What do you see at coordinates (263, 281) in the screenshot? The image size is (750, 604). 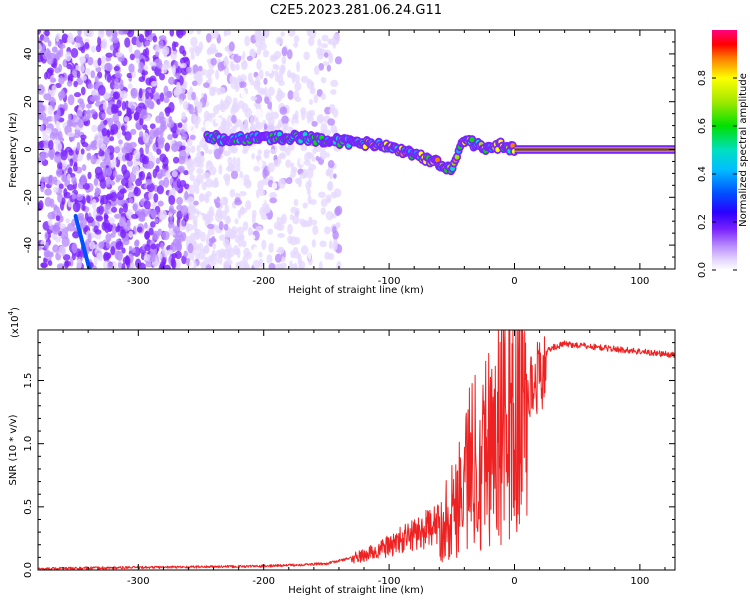 I see `spectrogram-x-tick-label: -200` at bounding box center [263, 281].